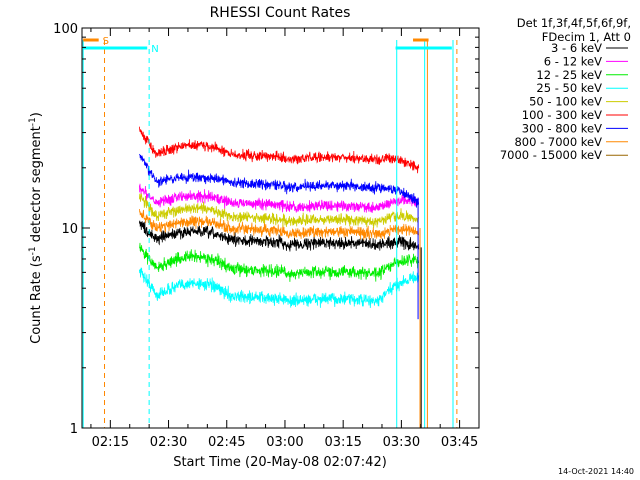  What do you see at coordinates (36, 228) in the screenshot?
I see `y-axis-label: Count Rate (s-1 detector segment-1)` at bounding box center [36, 228].